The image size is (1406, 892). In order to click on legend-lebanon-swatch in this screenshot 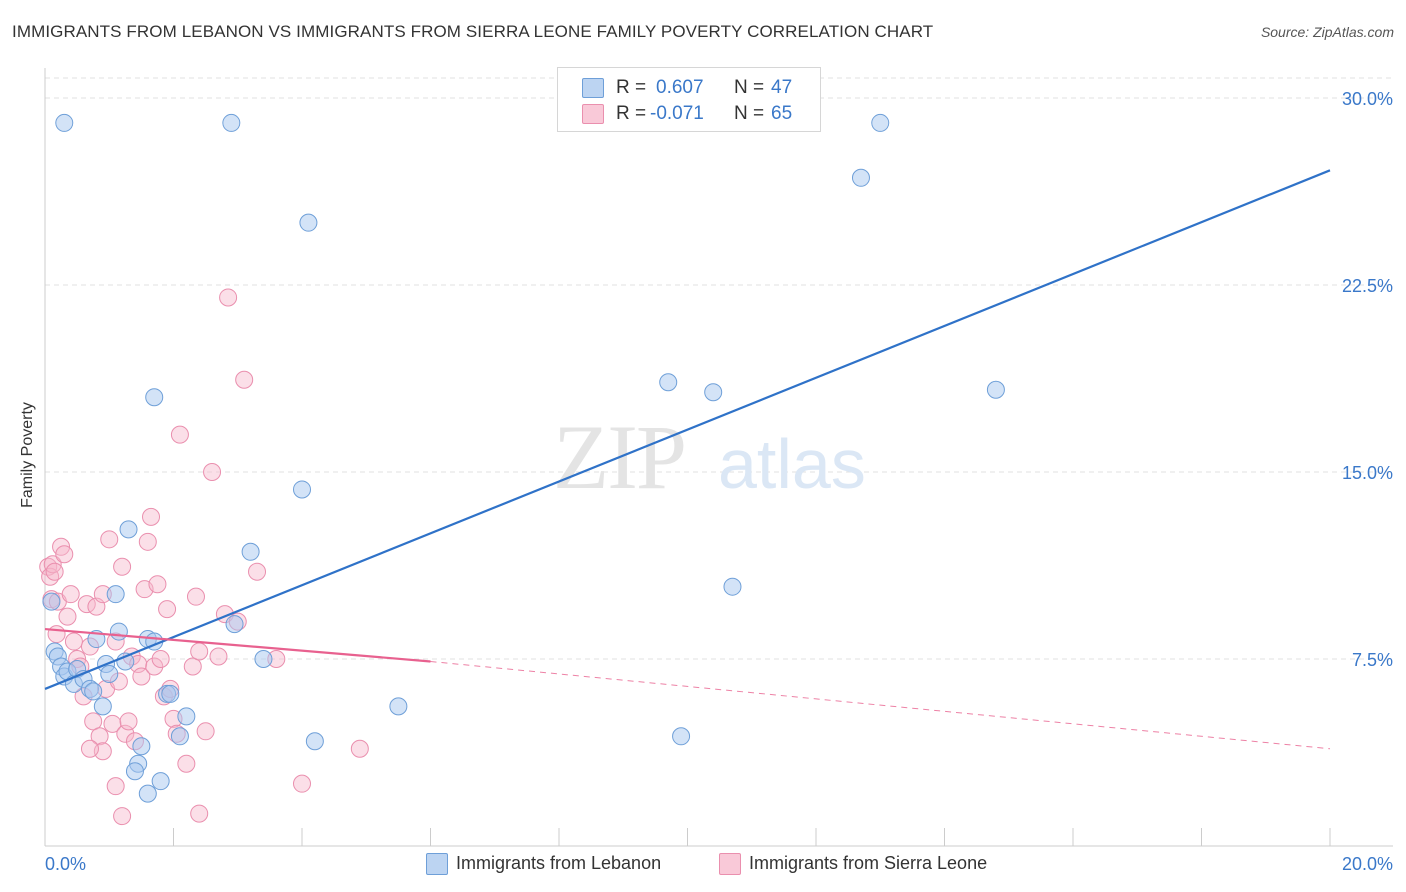, I will do `click(437, 864)`.